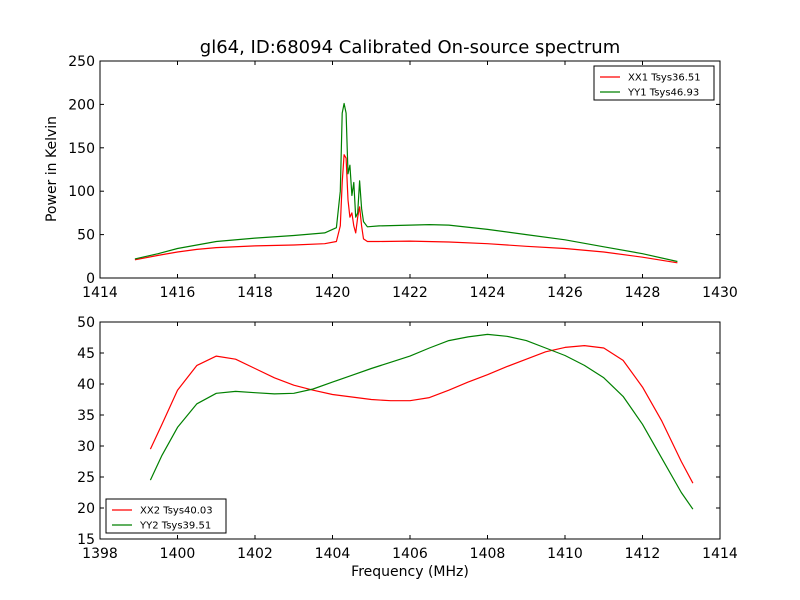 The height and width of the screenshot is (600, 800). Describe the element at coordinates (664, 78) in the screenshot. I see `legend-label: XX1 Tsys36.51` at that location.